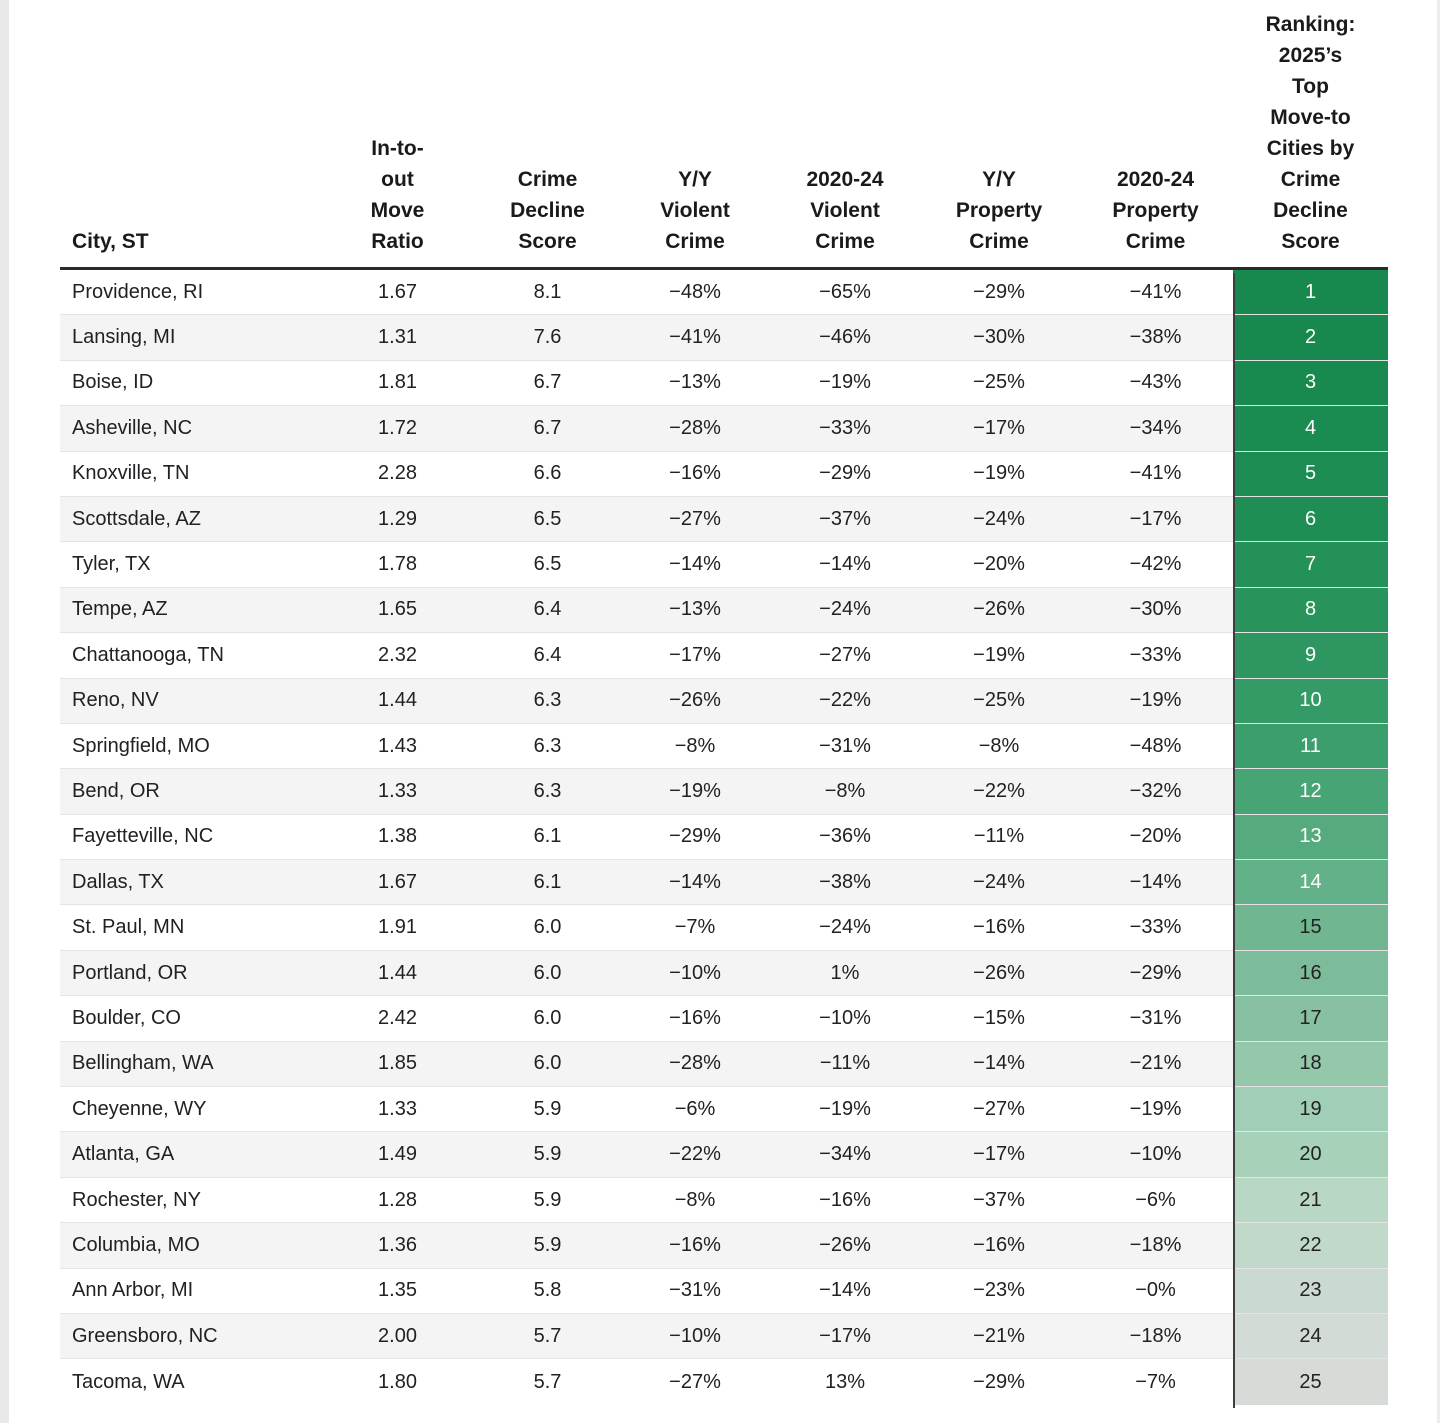 This screenshot has height=1423, width=1440. Describe the element at coordinates (1155, 1063) in the screenshot. I see `property_2020_24-cell: −21%` at that location.